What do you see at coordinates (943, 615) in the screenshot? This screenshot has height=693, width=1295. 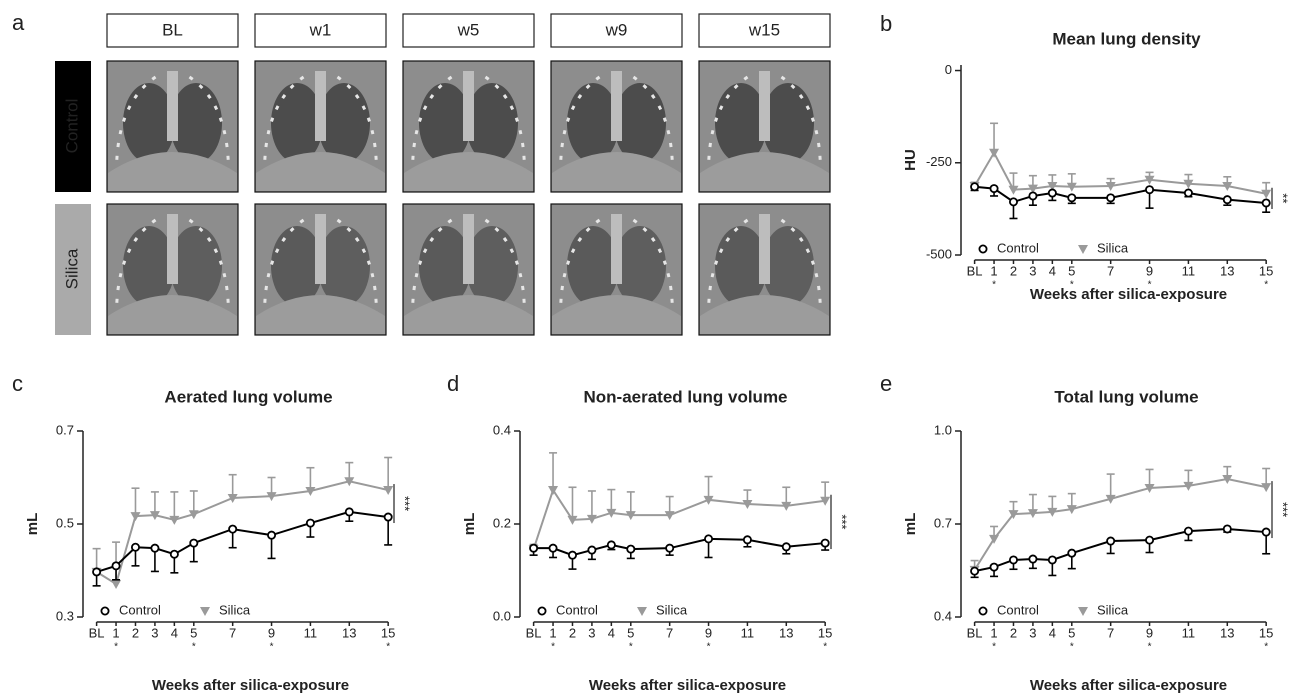 I see `y-tick-label: 0.4` at bounding box center [943, 615].